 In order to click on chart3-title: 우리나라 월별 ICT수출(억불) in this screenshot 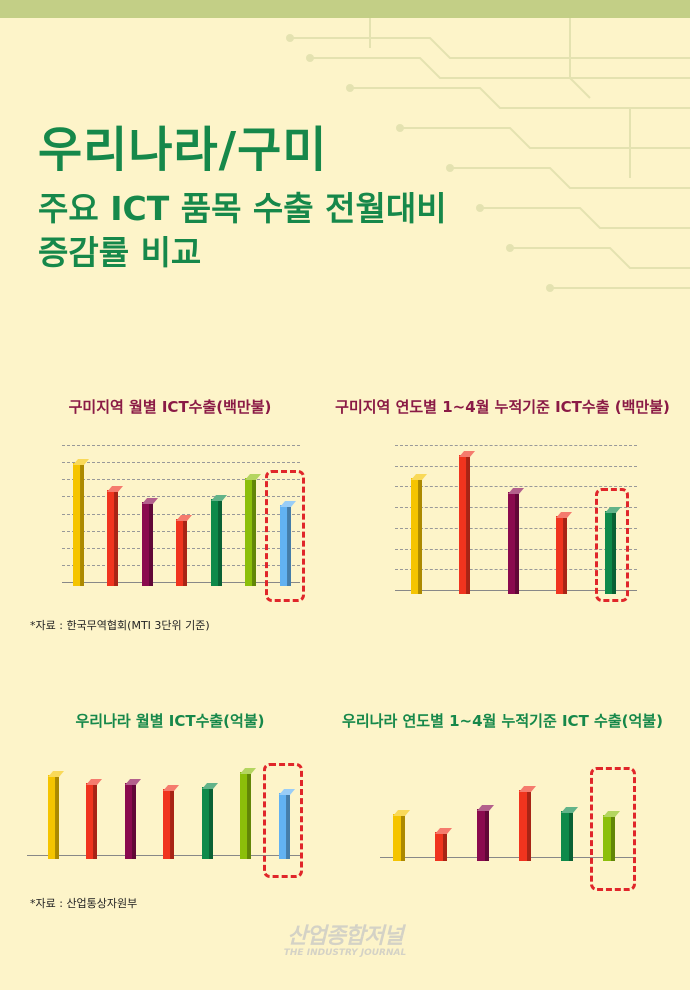, I will do `click(170, 721)`.